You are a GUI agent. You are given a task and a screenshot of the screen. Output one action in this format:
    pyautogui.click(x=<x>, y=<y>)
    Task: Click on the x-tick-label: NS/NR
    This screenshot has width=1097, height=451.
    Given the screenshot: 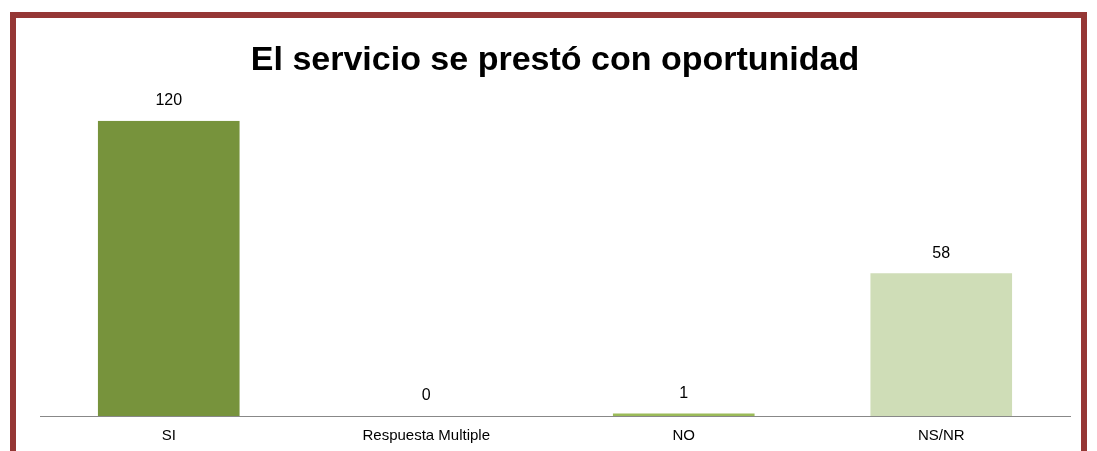 What is the action you would take?
    pyautogui.click(x=941, y=435)
    